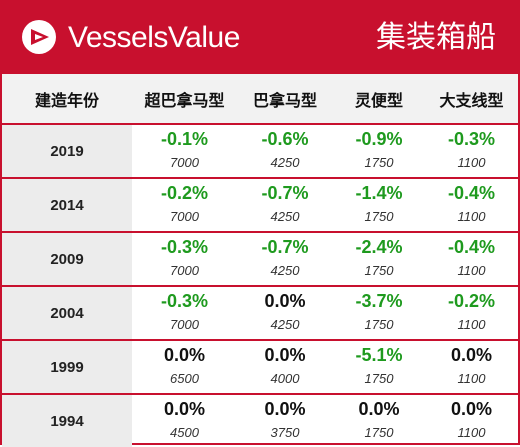 This screenshot has width=520, height=447. Describe the element at coordinates (285, 420) in the screenshot. I see `cell-panamax: 0.0% 3750` at that location.